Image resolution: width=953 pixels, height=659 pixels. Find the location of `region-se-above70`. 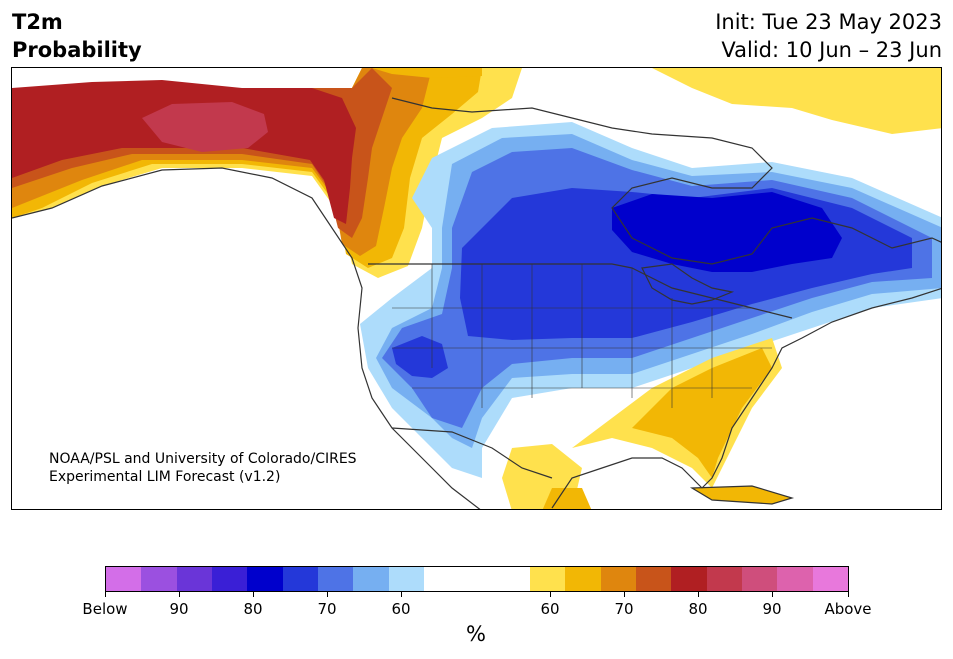

region-se-above70 is located at coordinates (702, 413).